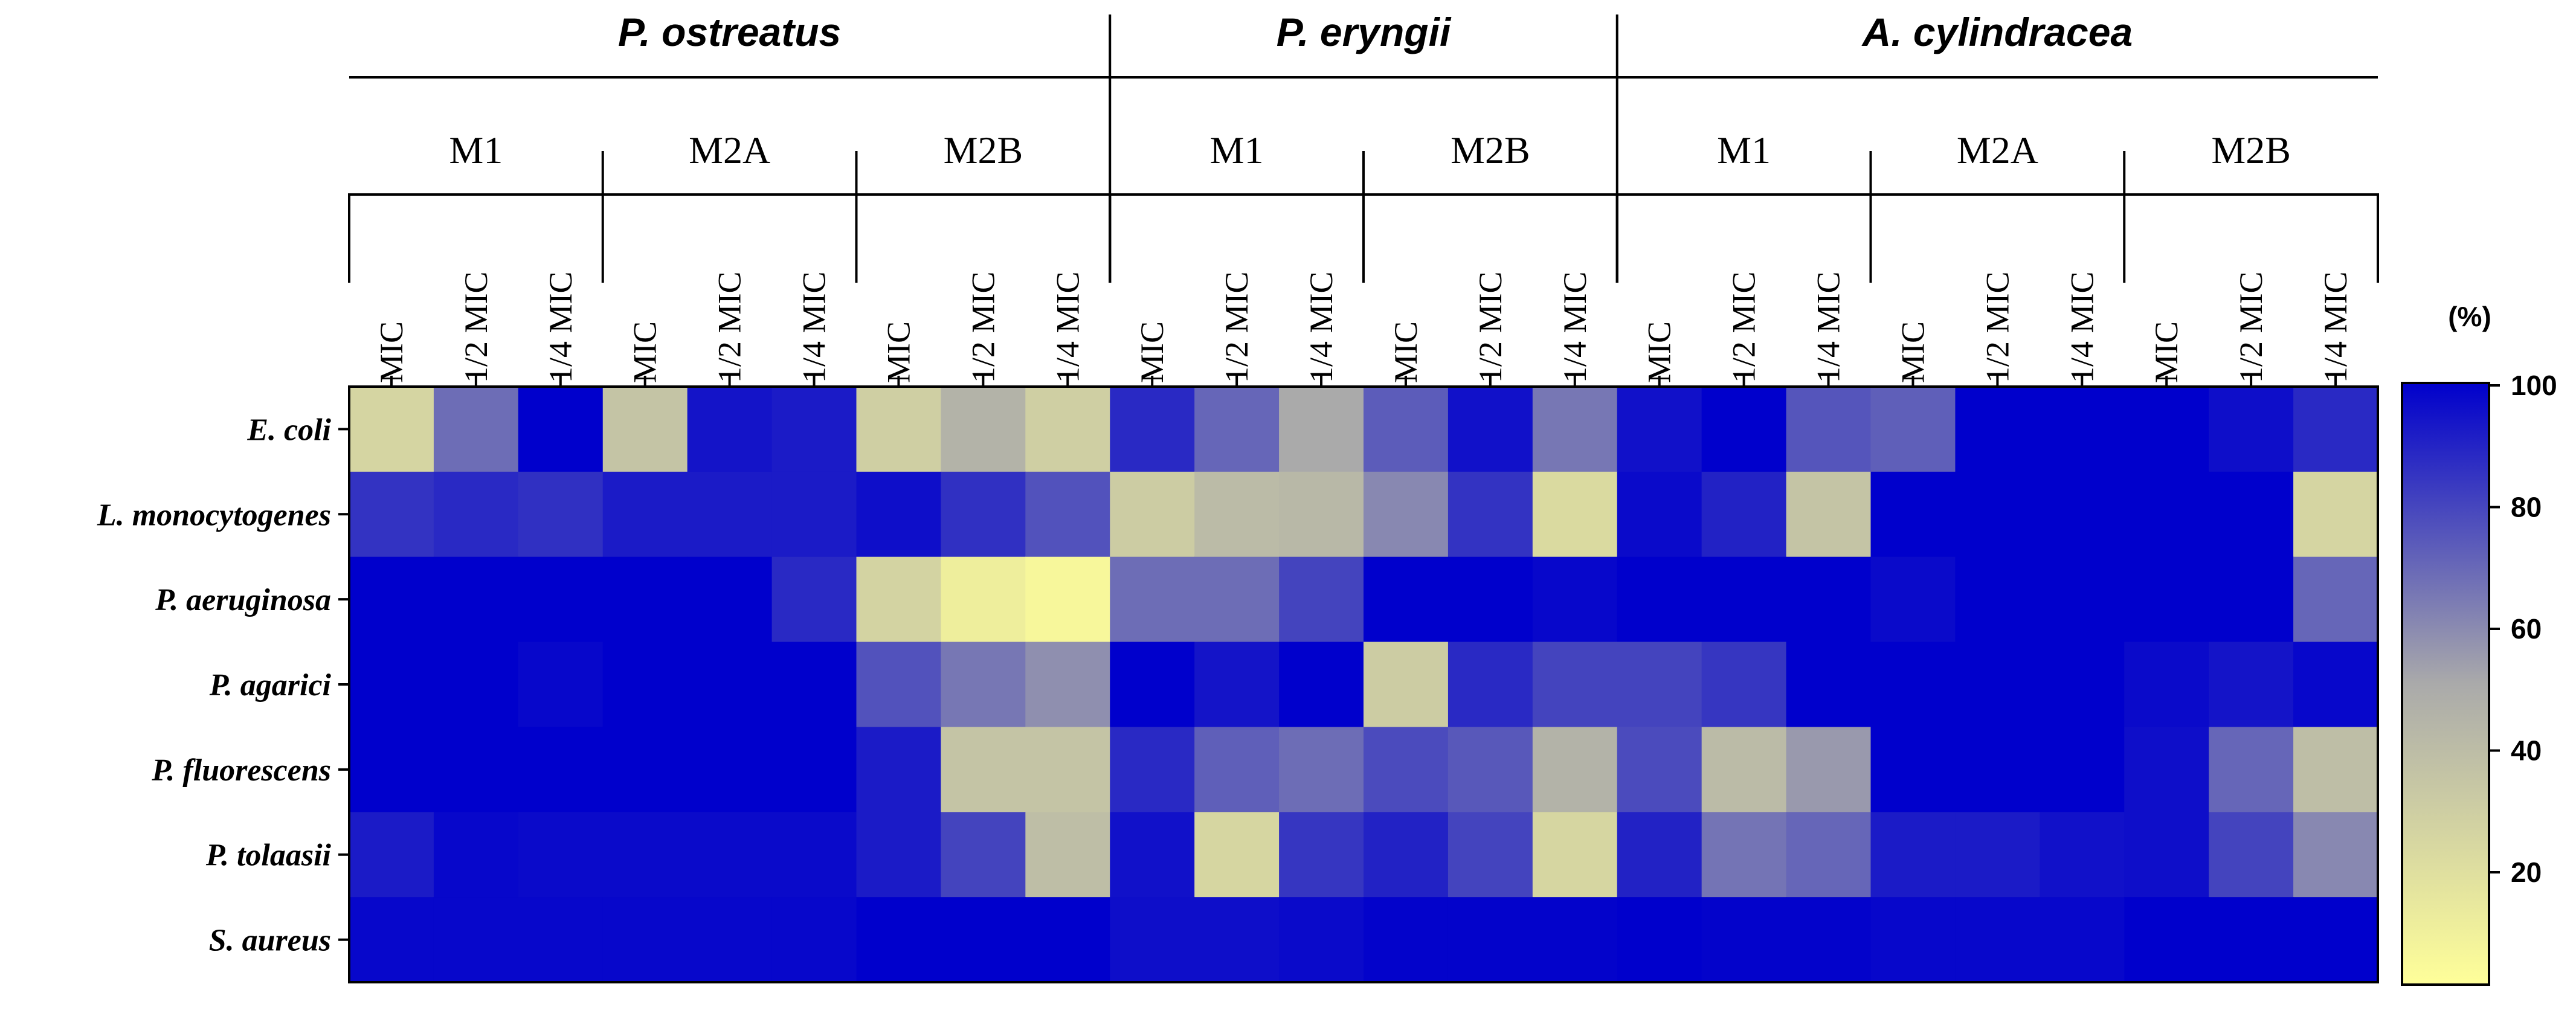 The image size is (2576, 1010). Describe the element at coordinates (1365, 32) in the screenshot. I see `species-label: P. eryngii` at that location.